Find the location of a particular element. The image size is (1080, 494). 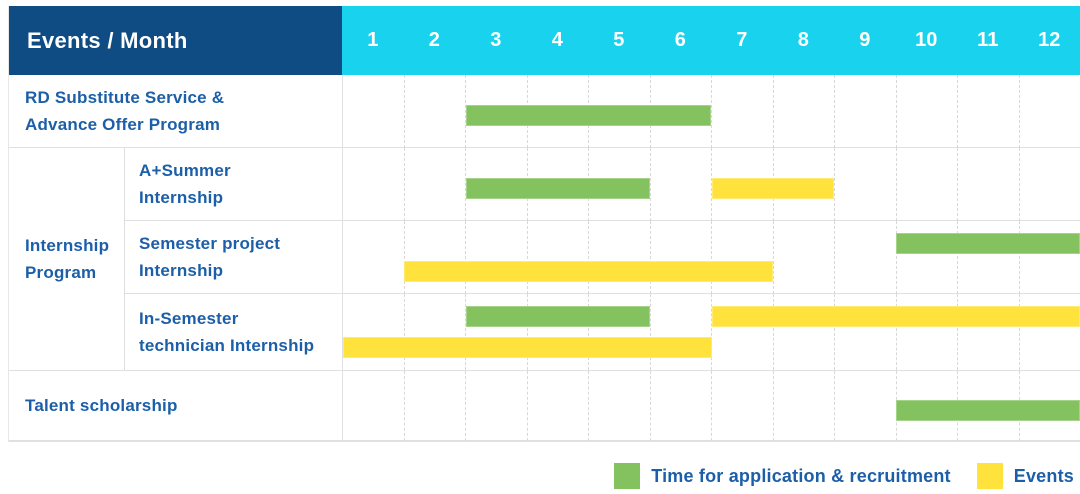

legend-application-label: Time for application & recruitment is located at coordinates (801, 475).